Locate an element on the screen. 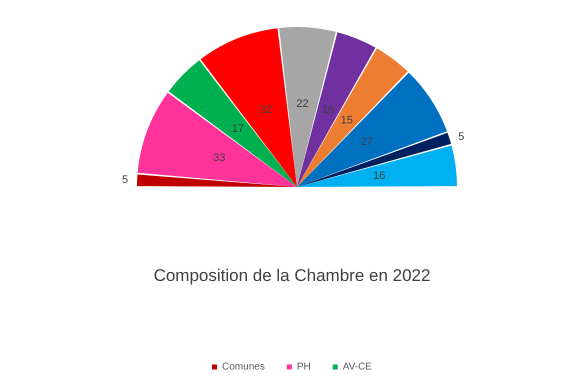 This screenshot has width=584, height=381. data-label: 33 is located at coordinates (219, 158).